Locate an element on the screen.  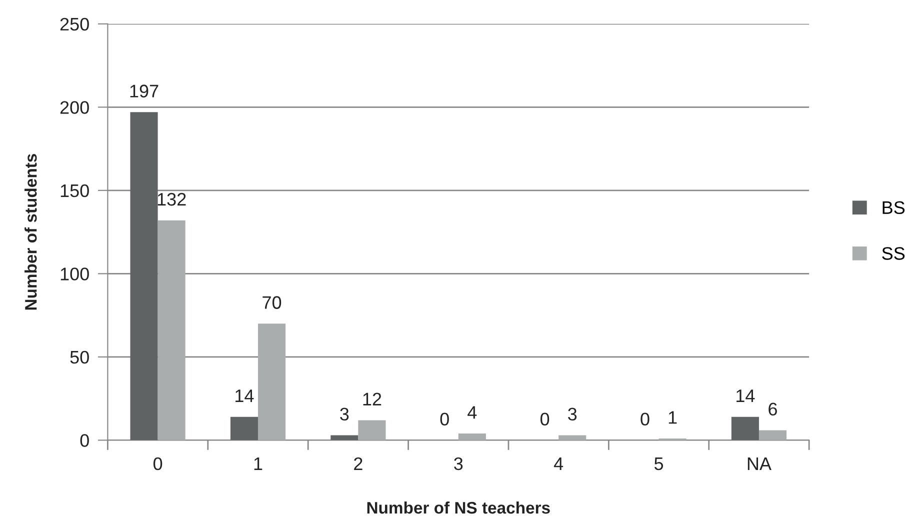
x-tick-label: 1 is located at coordinates (258, 464).